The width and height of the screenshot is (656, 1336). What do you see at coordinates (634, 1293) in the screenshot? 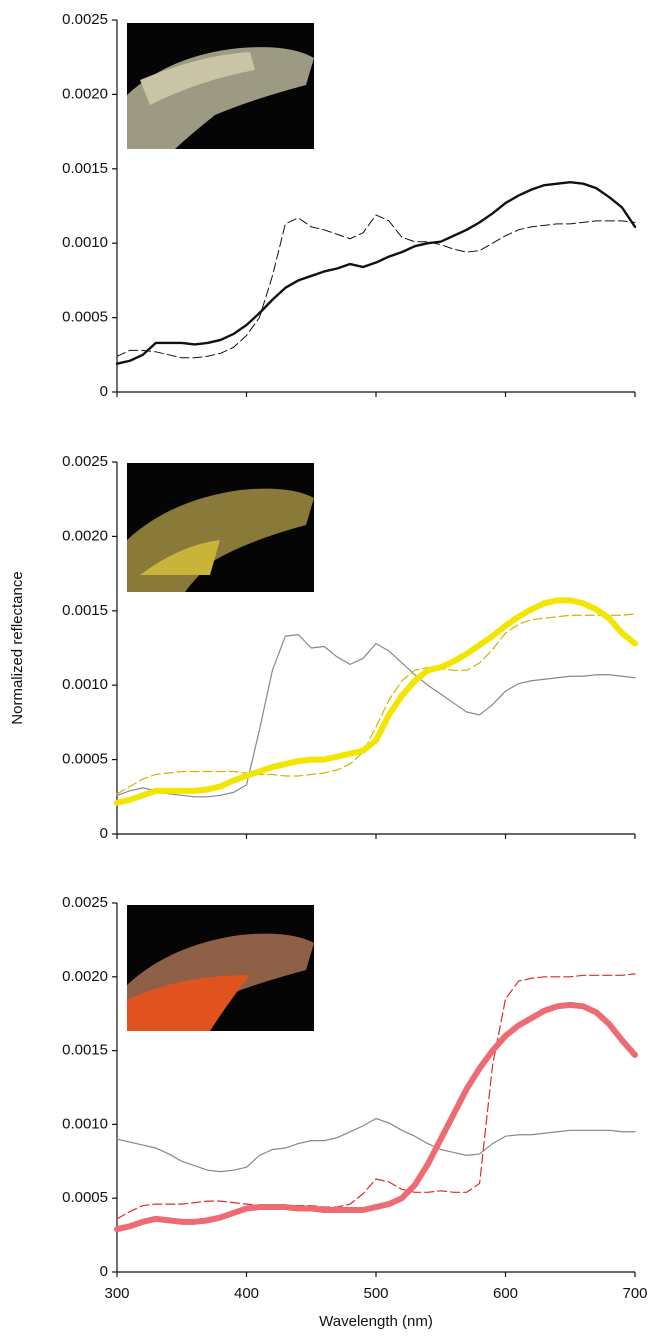
I see `x-tick-label: 700` at bounding box center [634, 1293].